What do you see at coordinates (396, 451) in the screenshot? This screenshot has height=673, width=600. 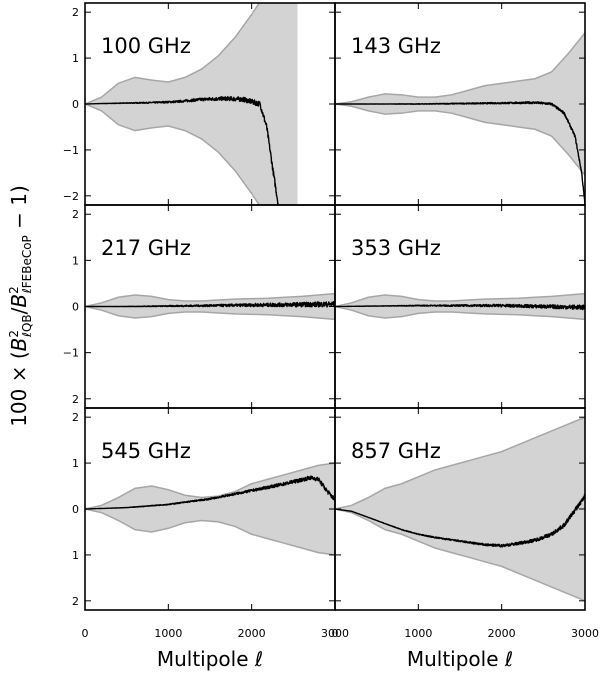 I see `frequency-label: 857 GHz` at bounding box center [396, 451].